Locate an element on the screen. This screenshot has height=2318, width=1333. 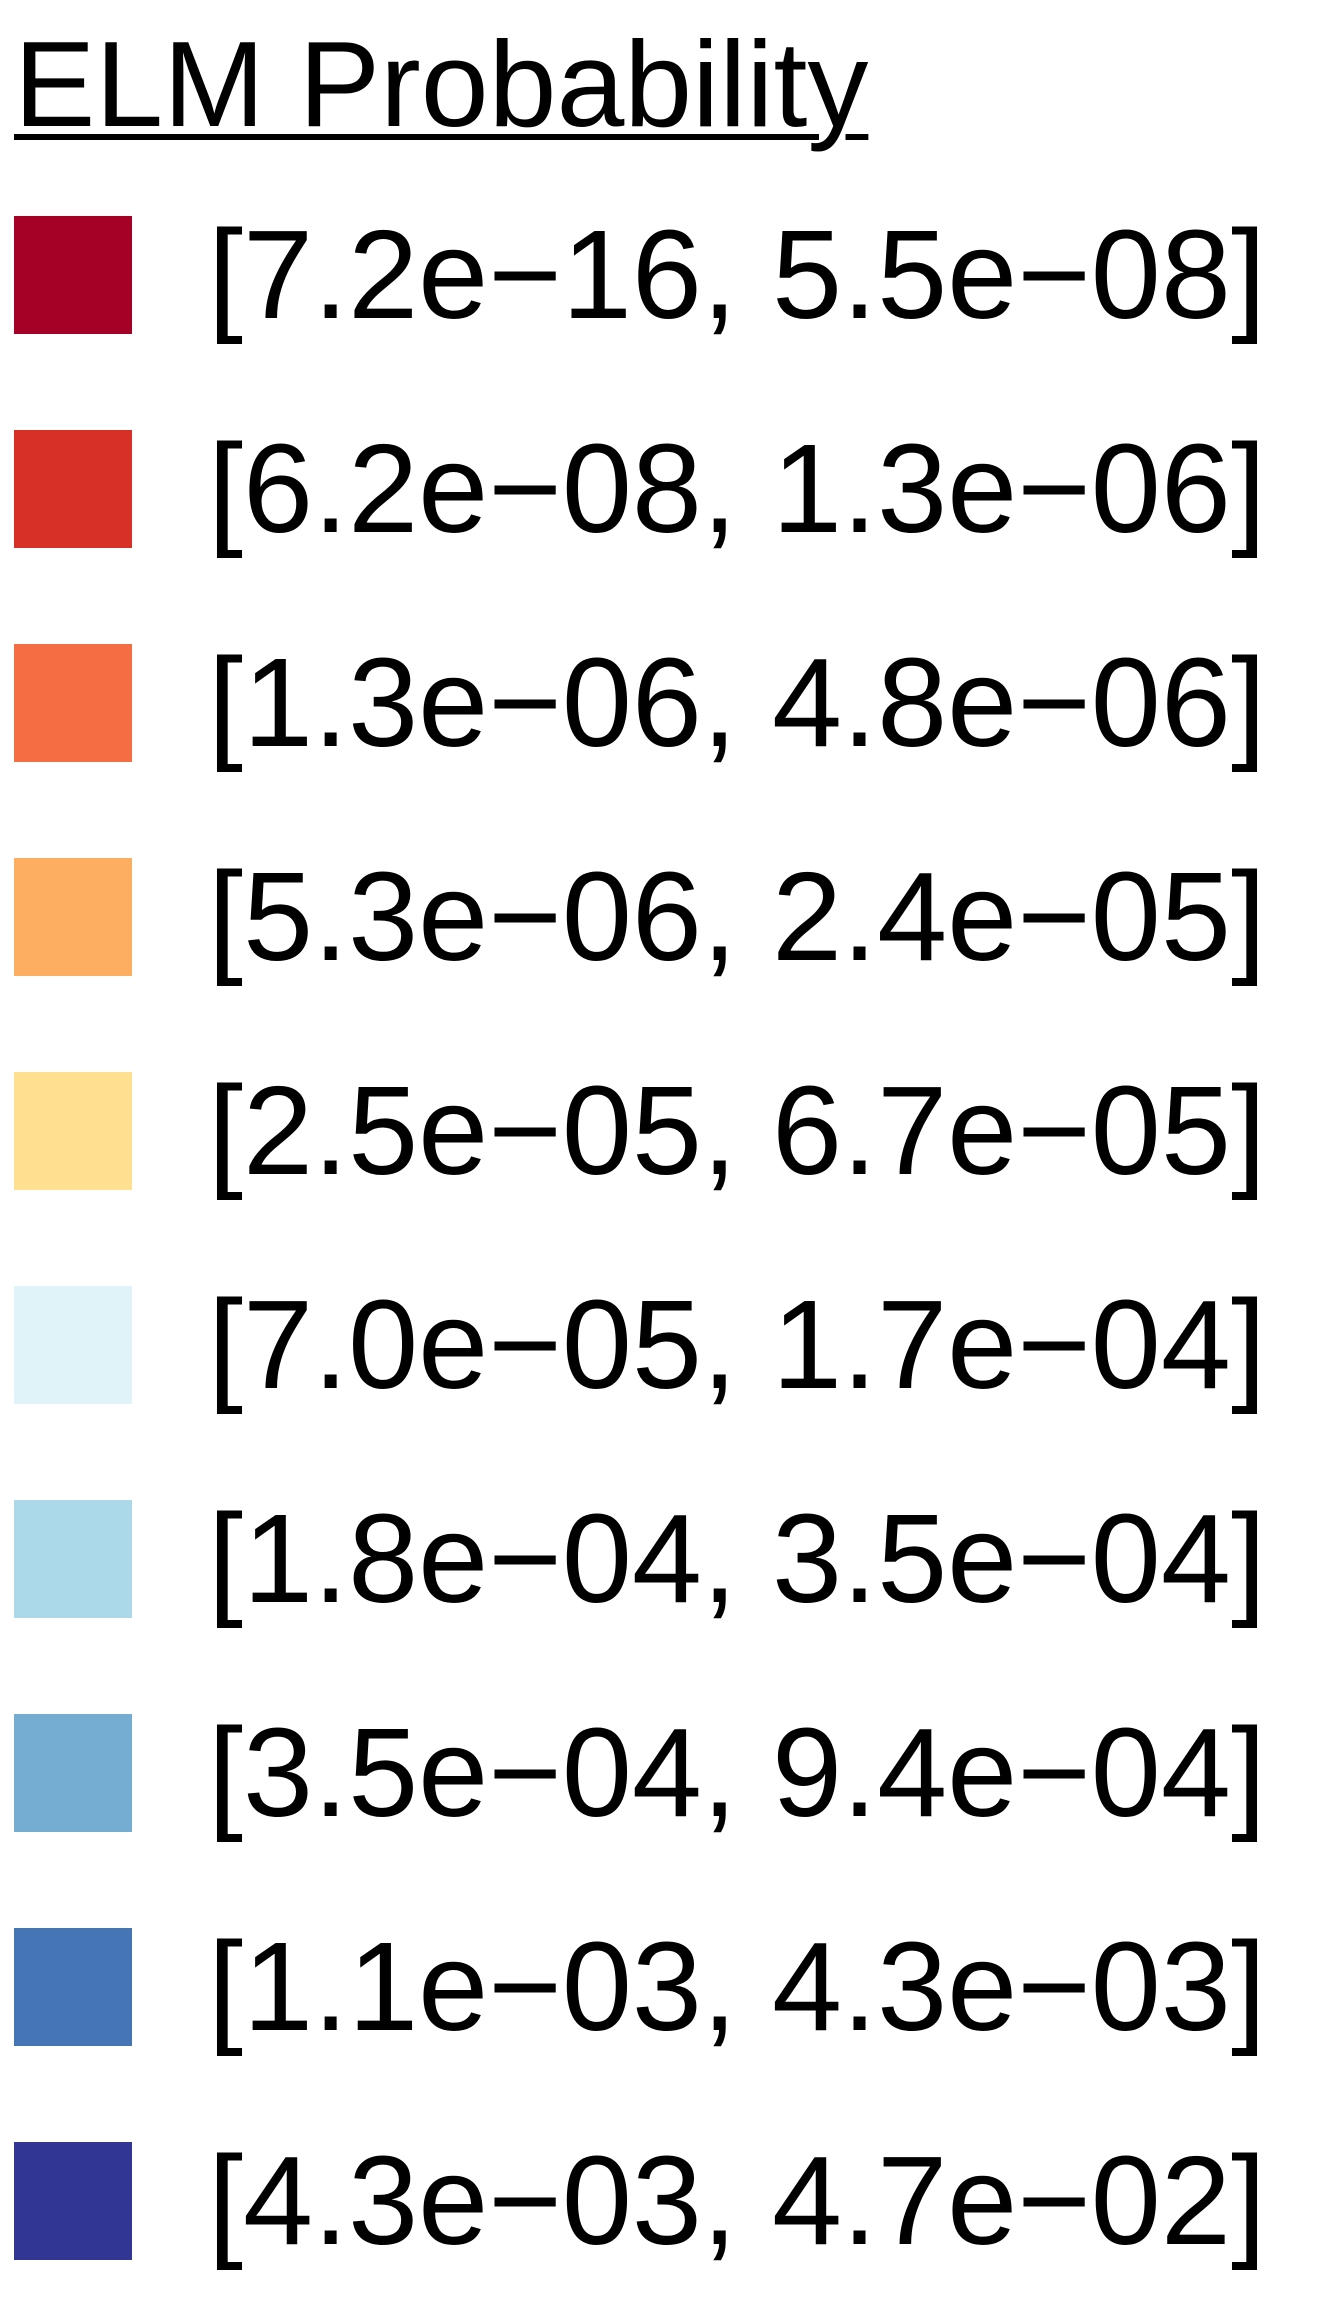
legend-label: [5.3e−06, 2.4e−05] is located at coordinates (737, 916).